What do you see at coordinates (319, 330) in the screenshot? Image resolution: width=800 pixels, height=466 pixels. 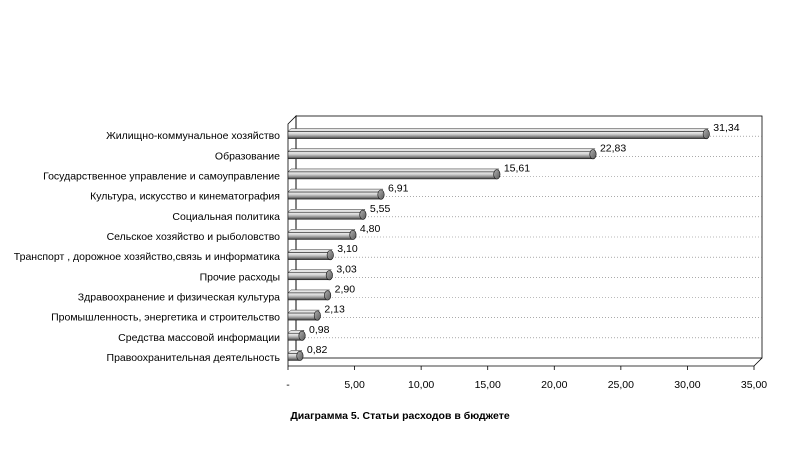 I see `data-label: 0,98` at bounding box center [319, 330].